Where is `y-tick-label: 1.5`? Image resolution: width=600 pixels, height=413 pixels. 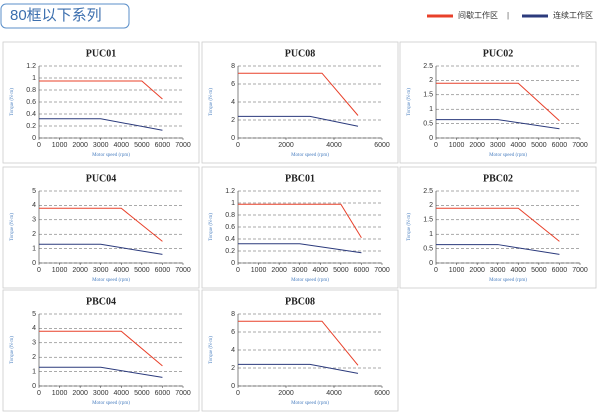
y-tick-label: 1.5 is located at coordinates (428, 220).